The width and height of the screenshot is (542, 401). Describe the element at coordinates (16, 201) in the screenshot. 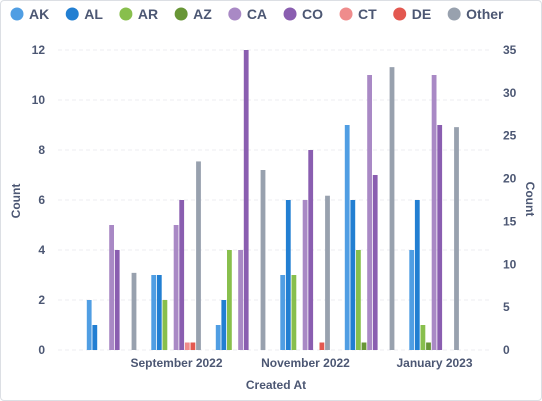

I see `left-axis-title: Count` at that location.